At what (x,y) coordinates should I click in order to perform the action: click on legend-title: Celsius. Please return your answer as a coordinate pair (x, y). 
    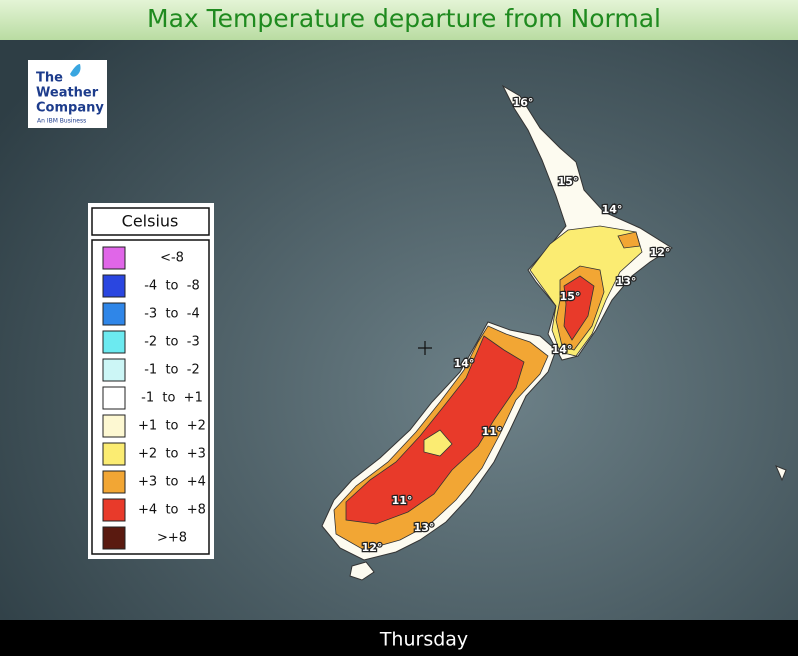
    Looking at the image, I should click on (150, 221).